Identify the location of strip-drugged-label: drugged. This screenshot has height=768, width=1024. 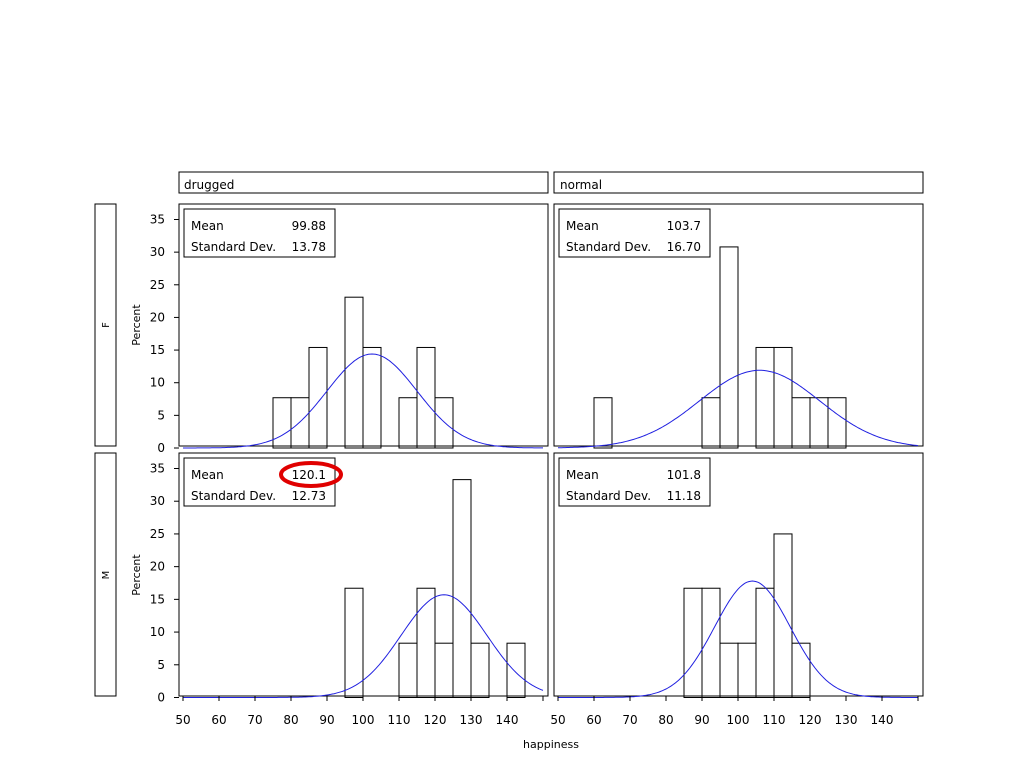
(209, 185).